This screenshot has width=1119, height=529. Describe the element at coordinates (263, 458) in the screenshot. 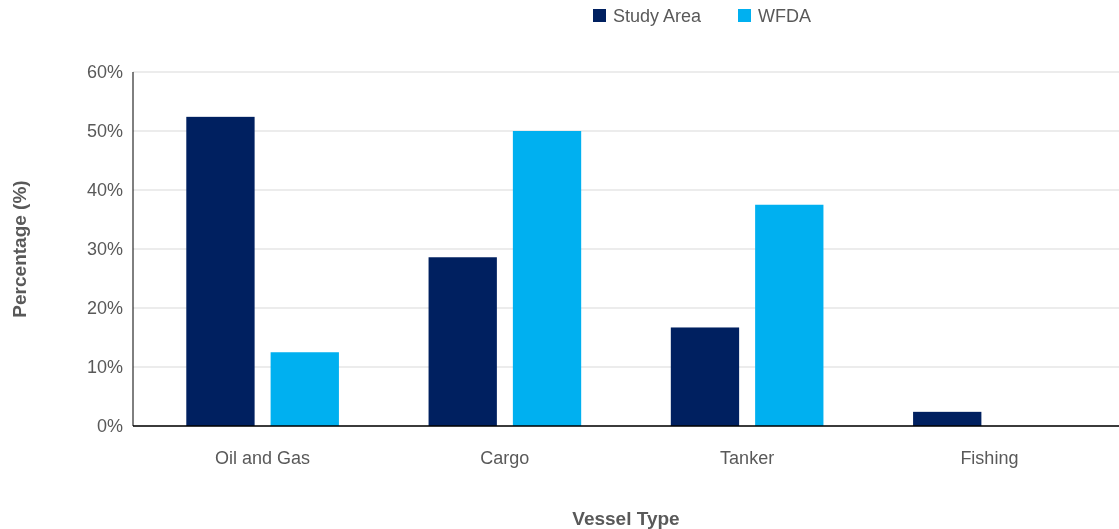

I see `x-tick-label: Oil and Gas` at that location.